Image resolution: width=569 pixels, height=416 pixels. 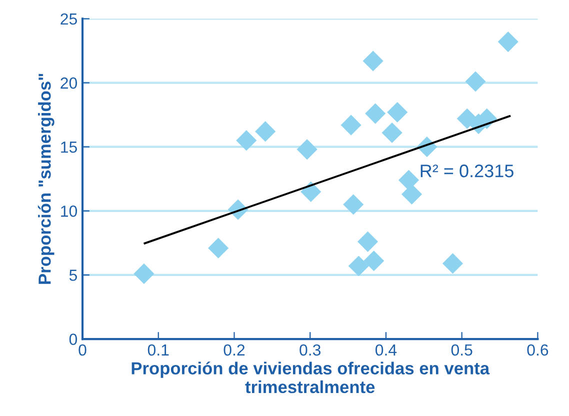 I want to click on x-tick-label: 0.1, so click(x=158, y=350).